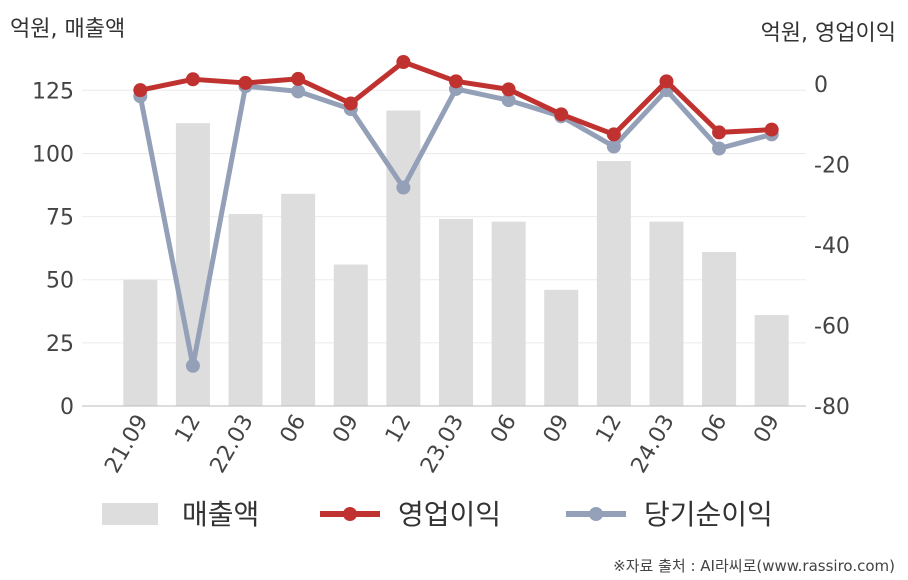 This screenshot has width=908, height=580. I want to click on legend-label-revenue: 매출액, so click(220, 514).